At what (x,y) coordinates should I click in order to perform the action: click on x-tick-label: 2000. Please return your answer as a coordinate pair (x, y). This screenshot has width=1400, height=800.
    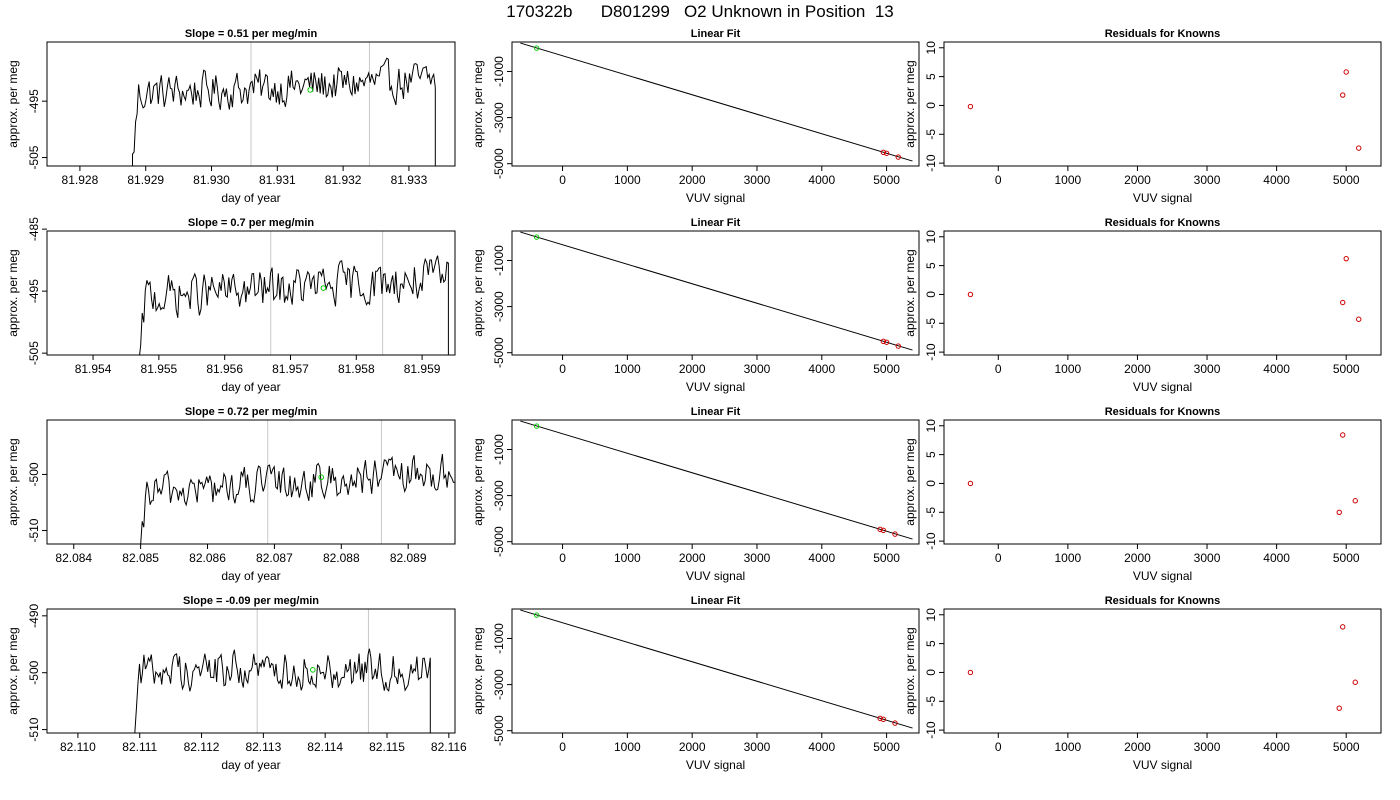
    Looking at the image, I should click on (692, 558).